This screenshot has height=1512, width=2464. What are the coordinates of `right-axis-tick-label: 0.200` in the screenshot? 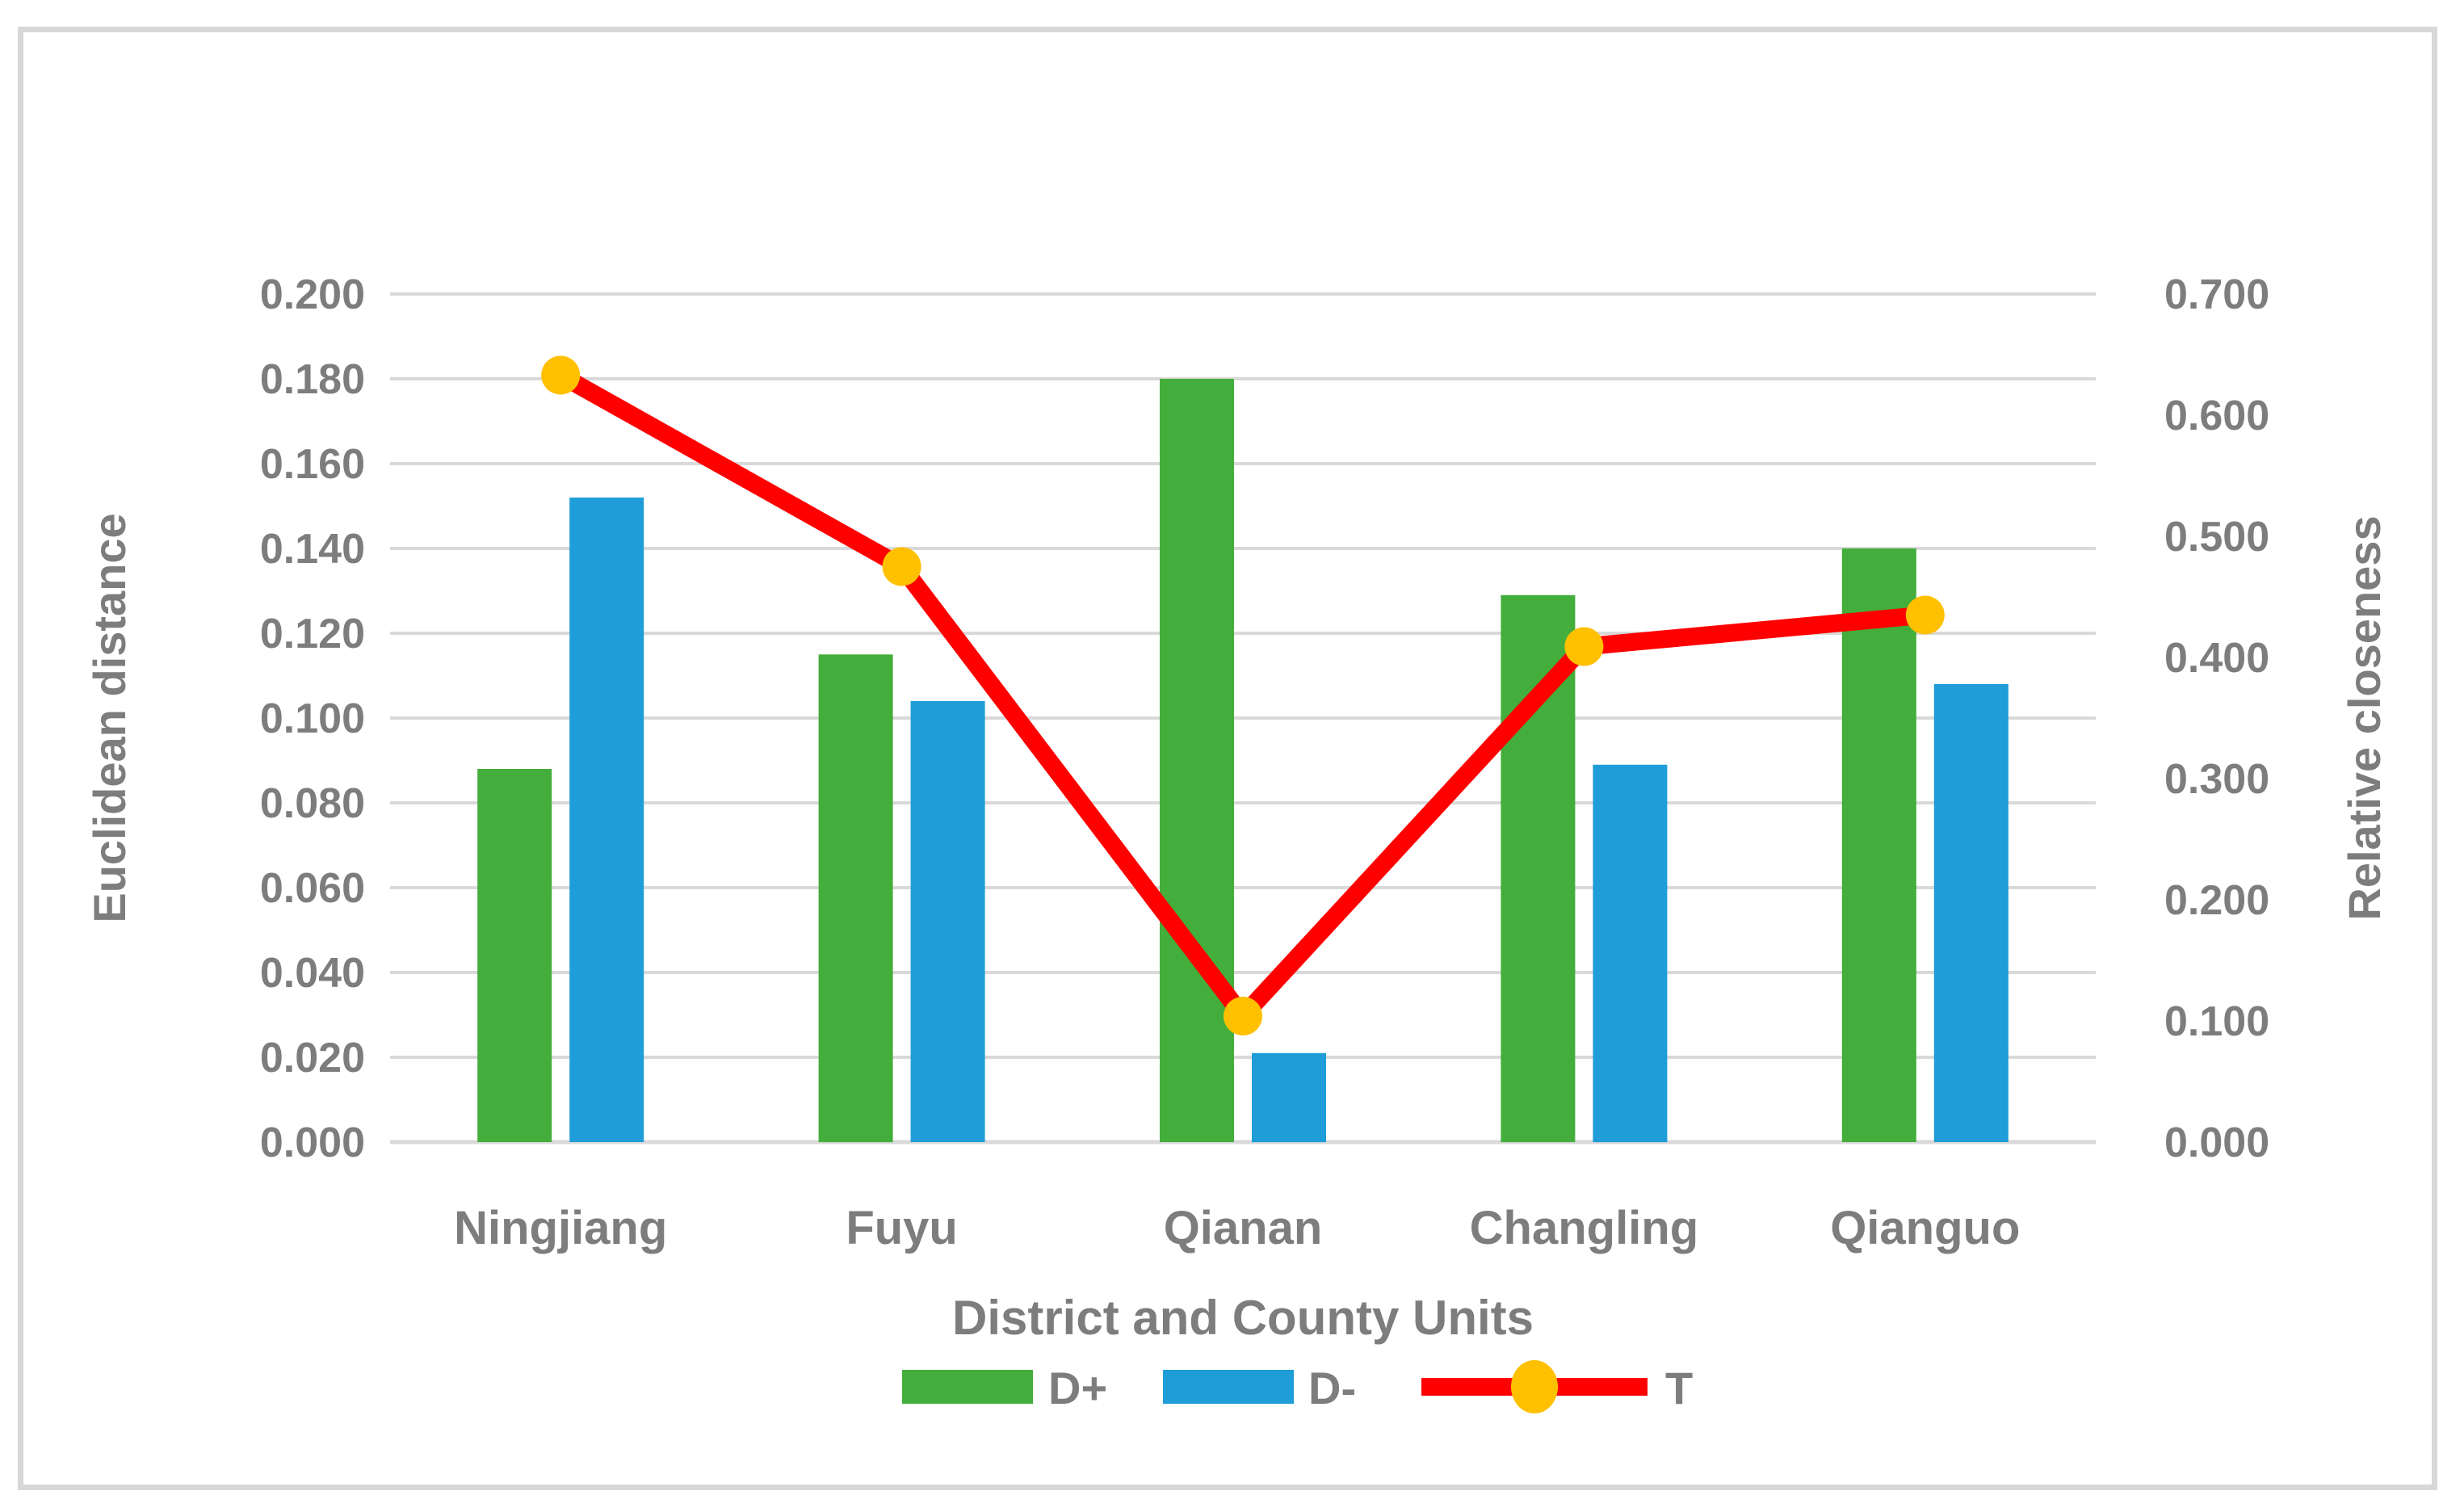 It's located at (2216, 900).